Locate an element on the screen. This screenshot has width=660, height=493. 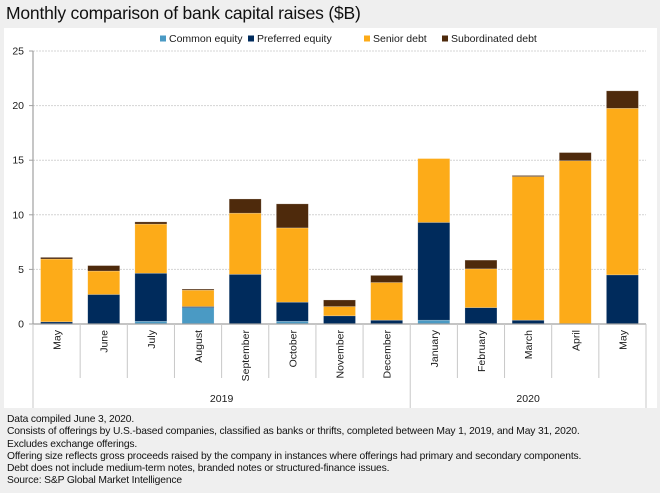
x-tick-label: January is located at coordinates (435, 348).